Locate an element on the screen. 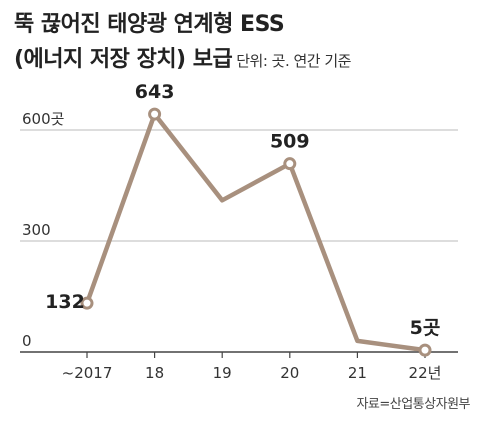  x-tick-label: 19 is located at coordinates (222, 373).